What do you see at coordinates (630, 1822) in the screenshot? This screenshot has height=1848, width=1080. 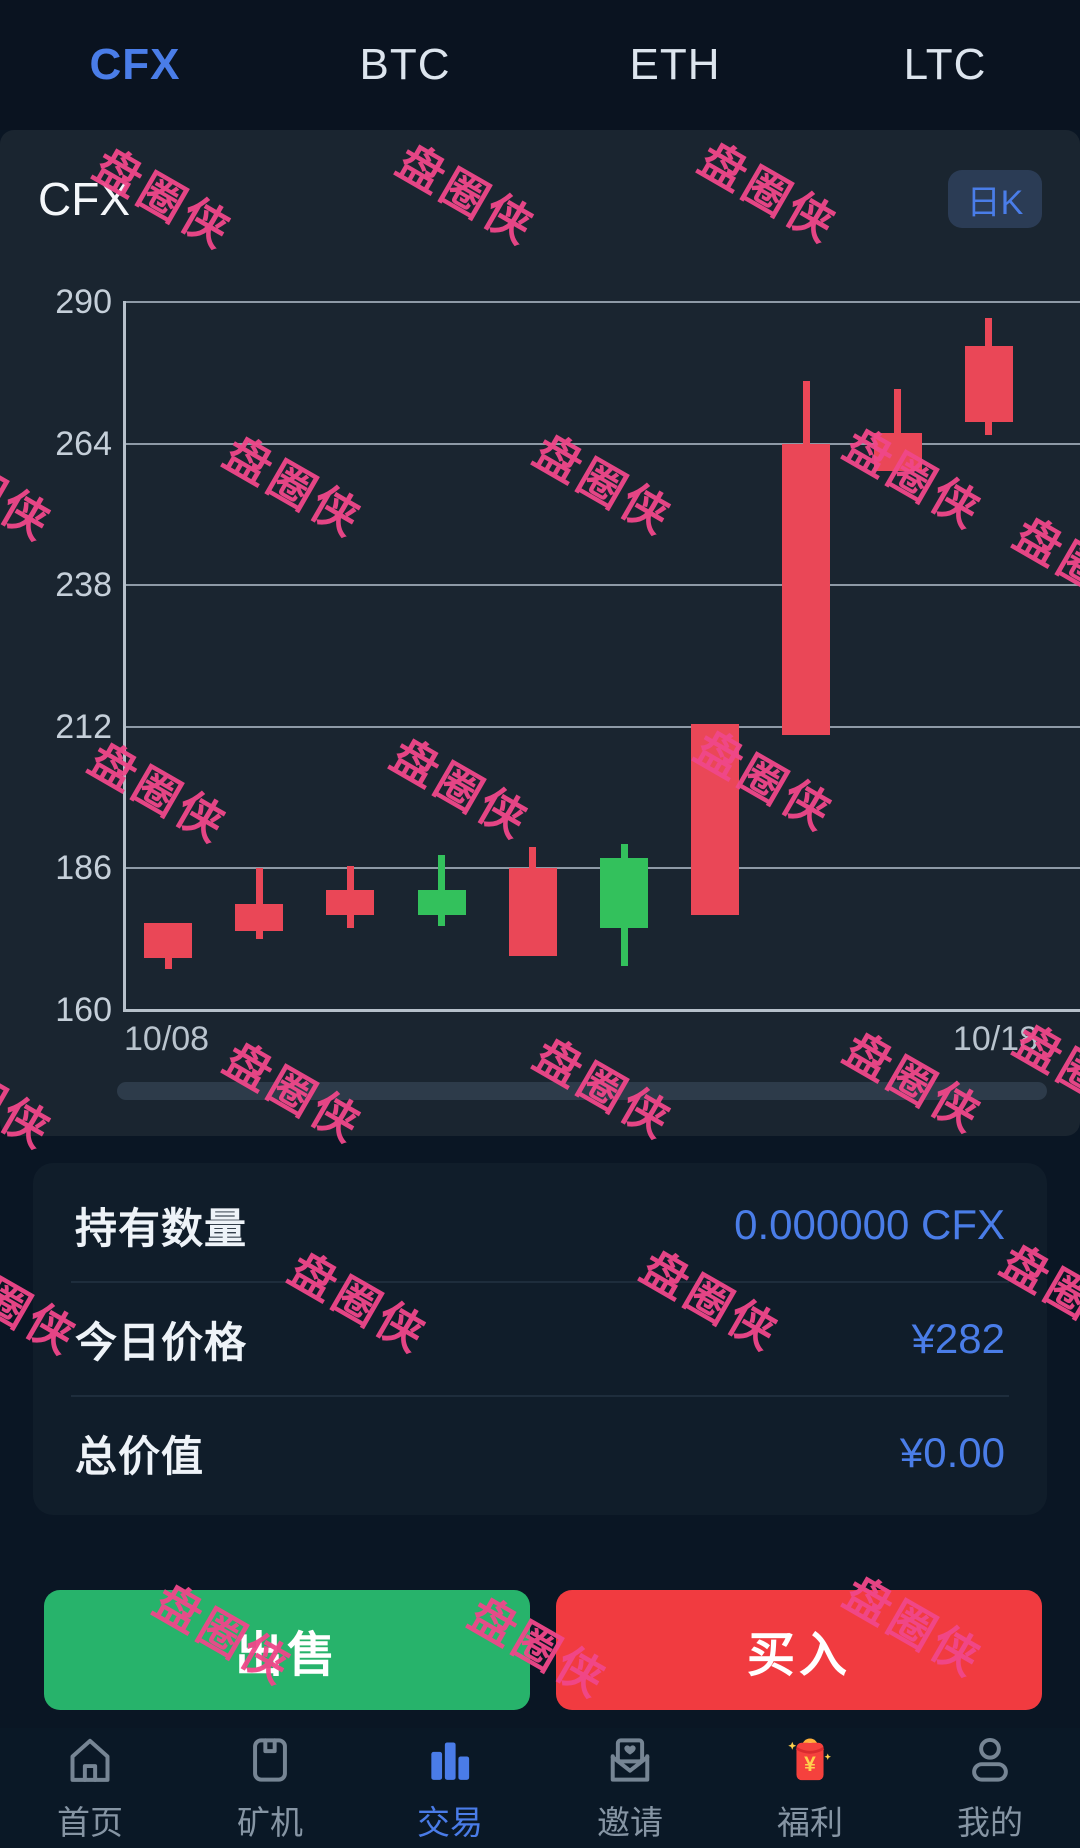 I see `nav-label-invite: 邀请` at bounding box center [630, 1822].